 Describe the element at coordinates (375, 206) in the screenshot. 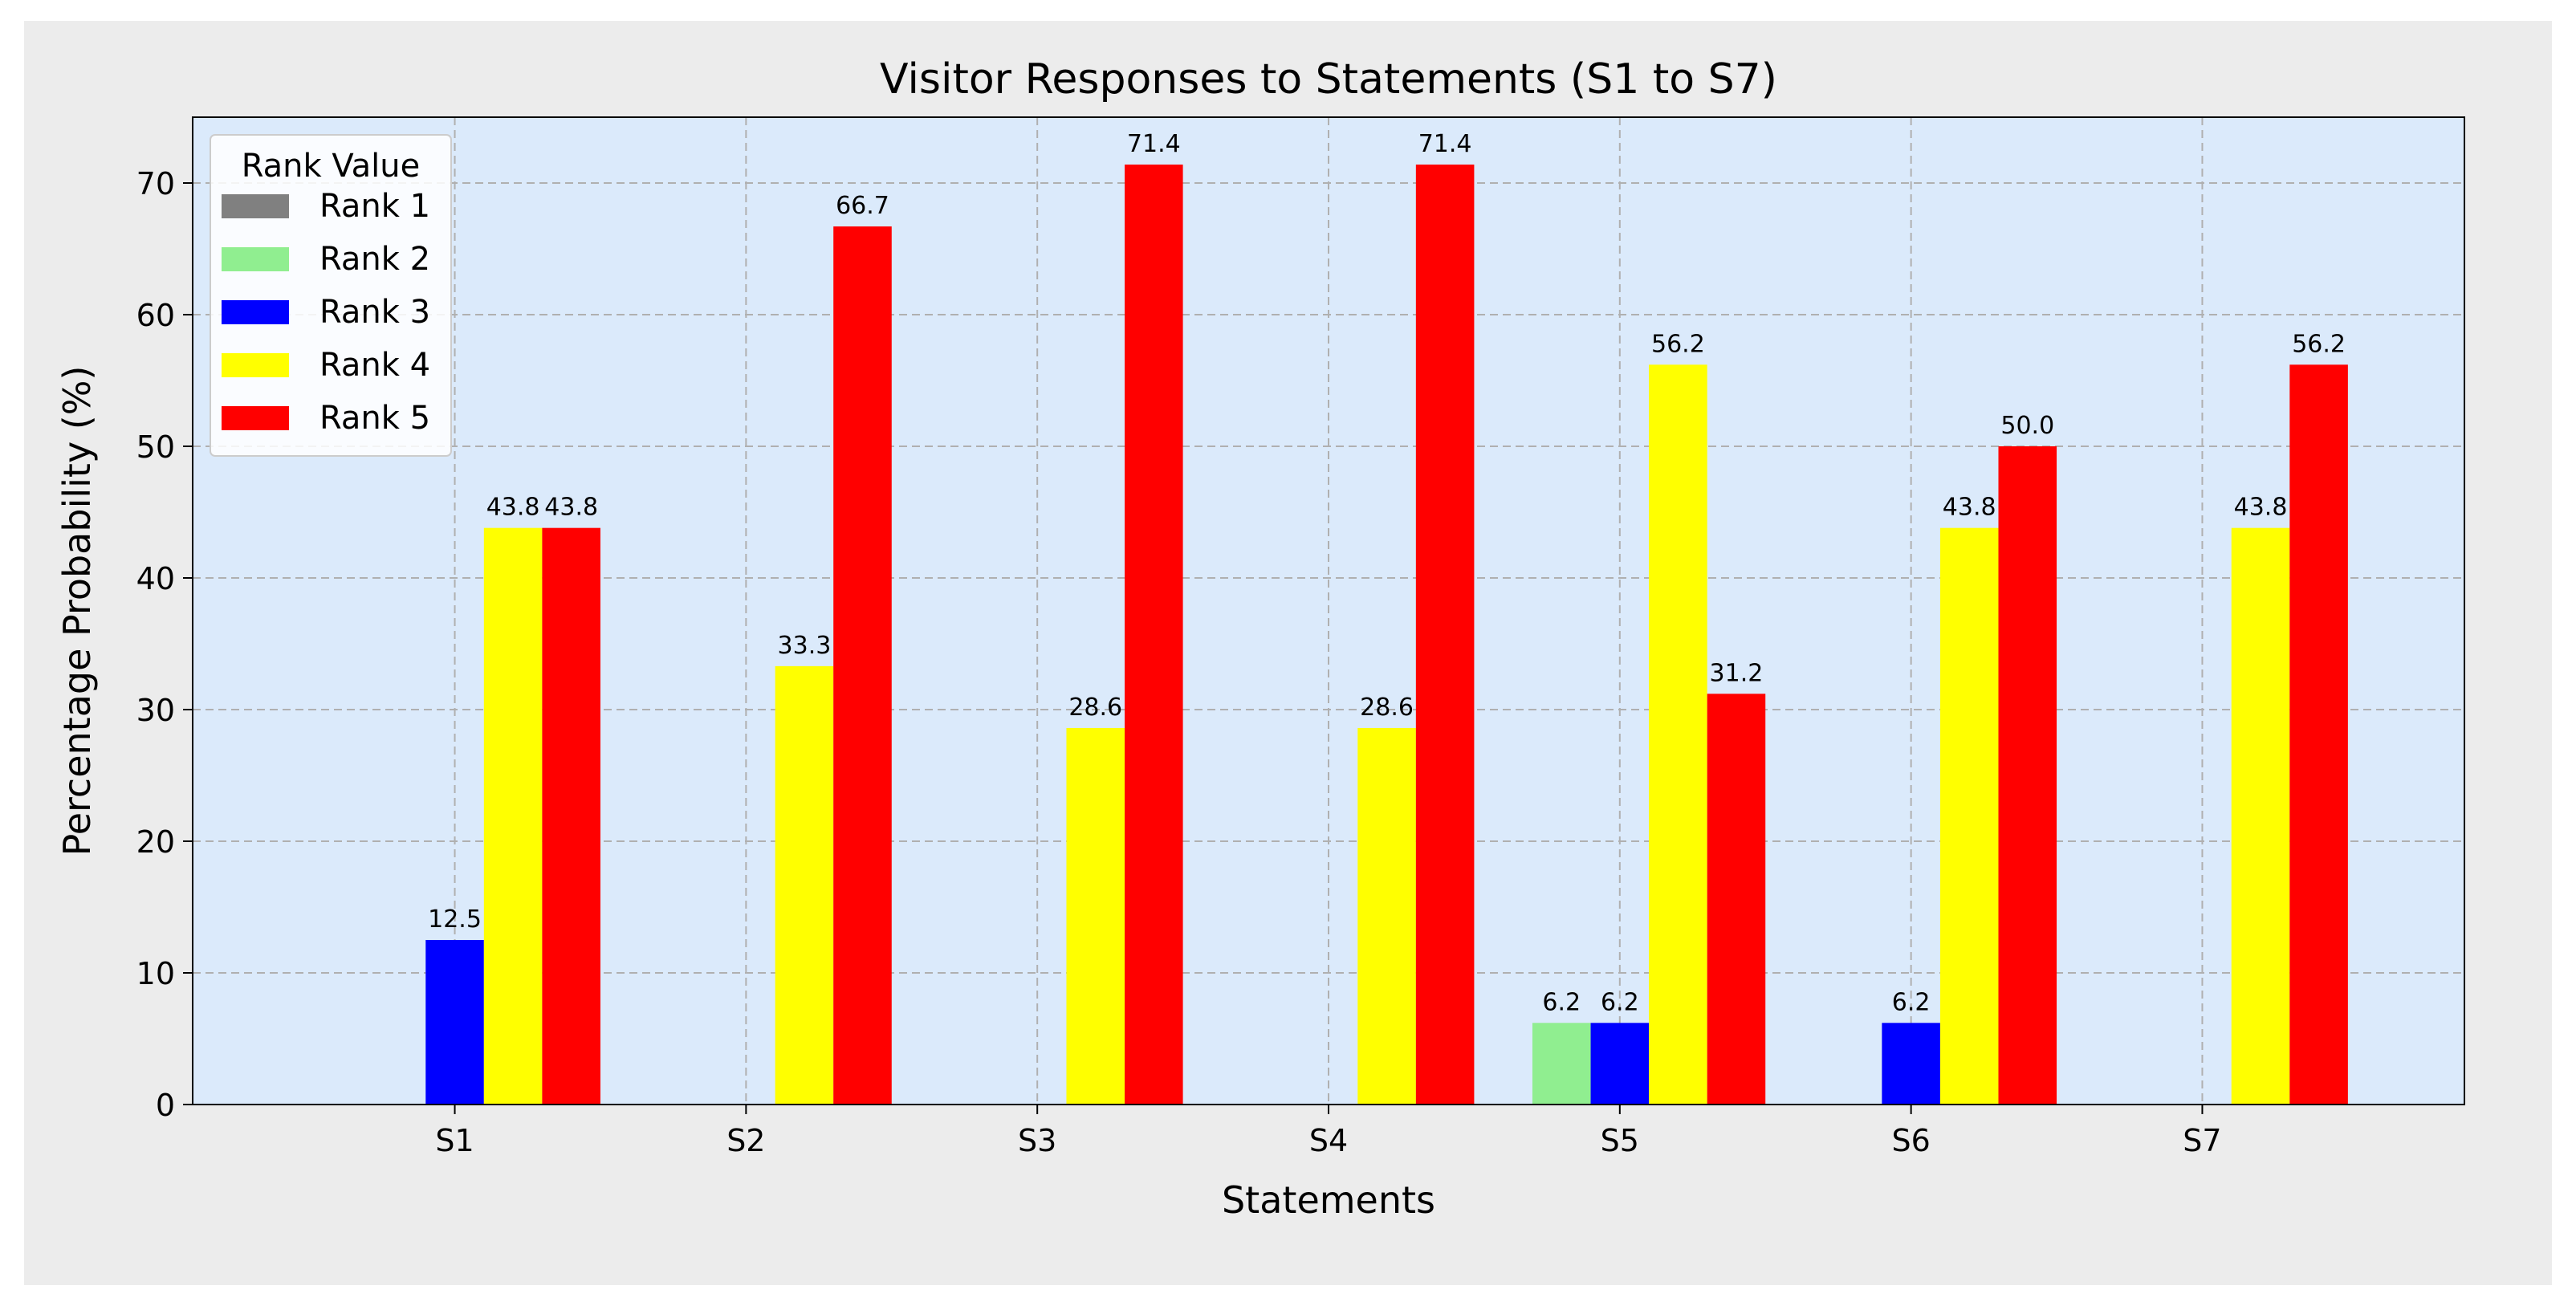

I see `legend-item-label: Rank 1` at that location.